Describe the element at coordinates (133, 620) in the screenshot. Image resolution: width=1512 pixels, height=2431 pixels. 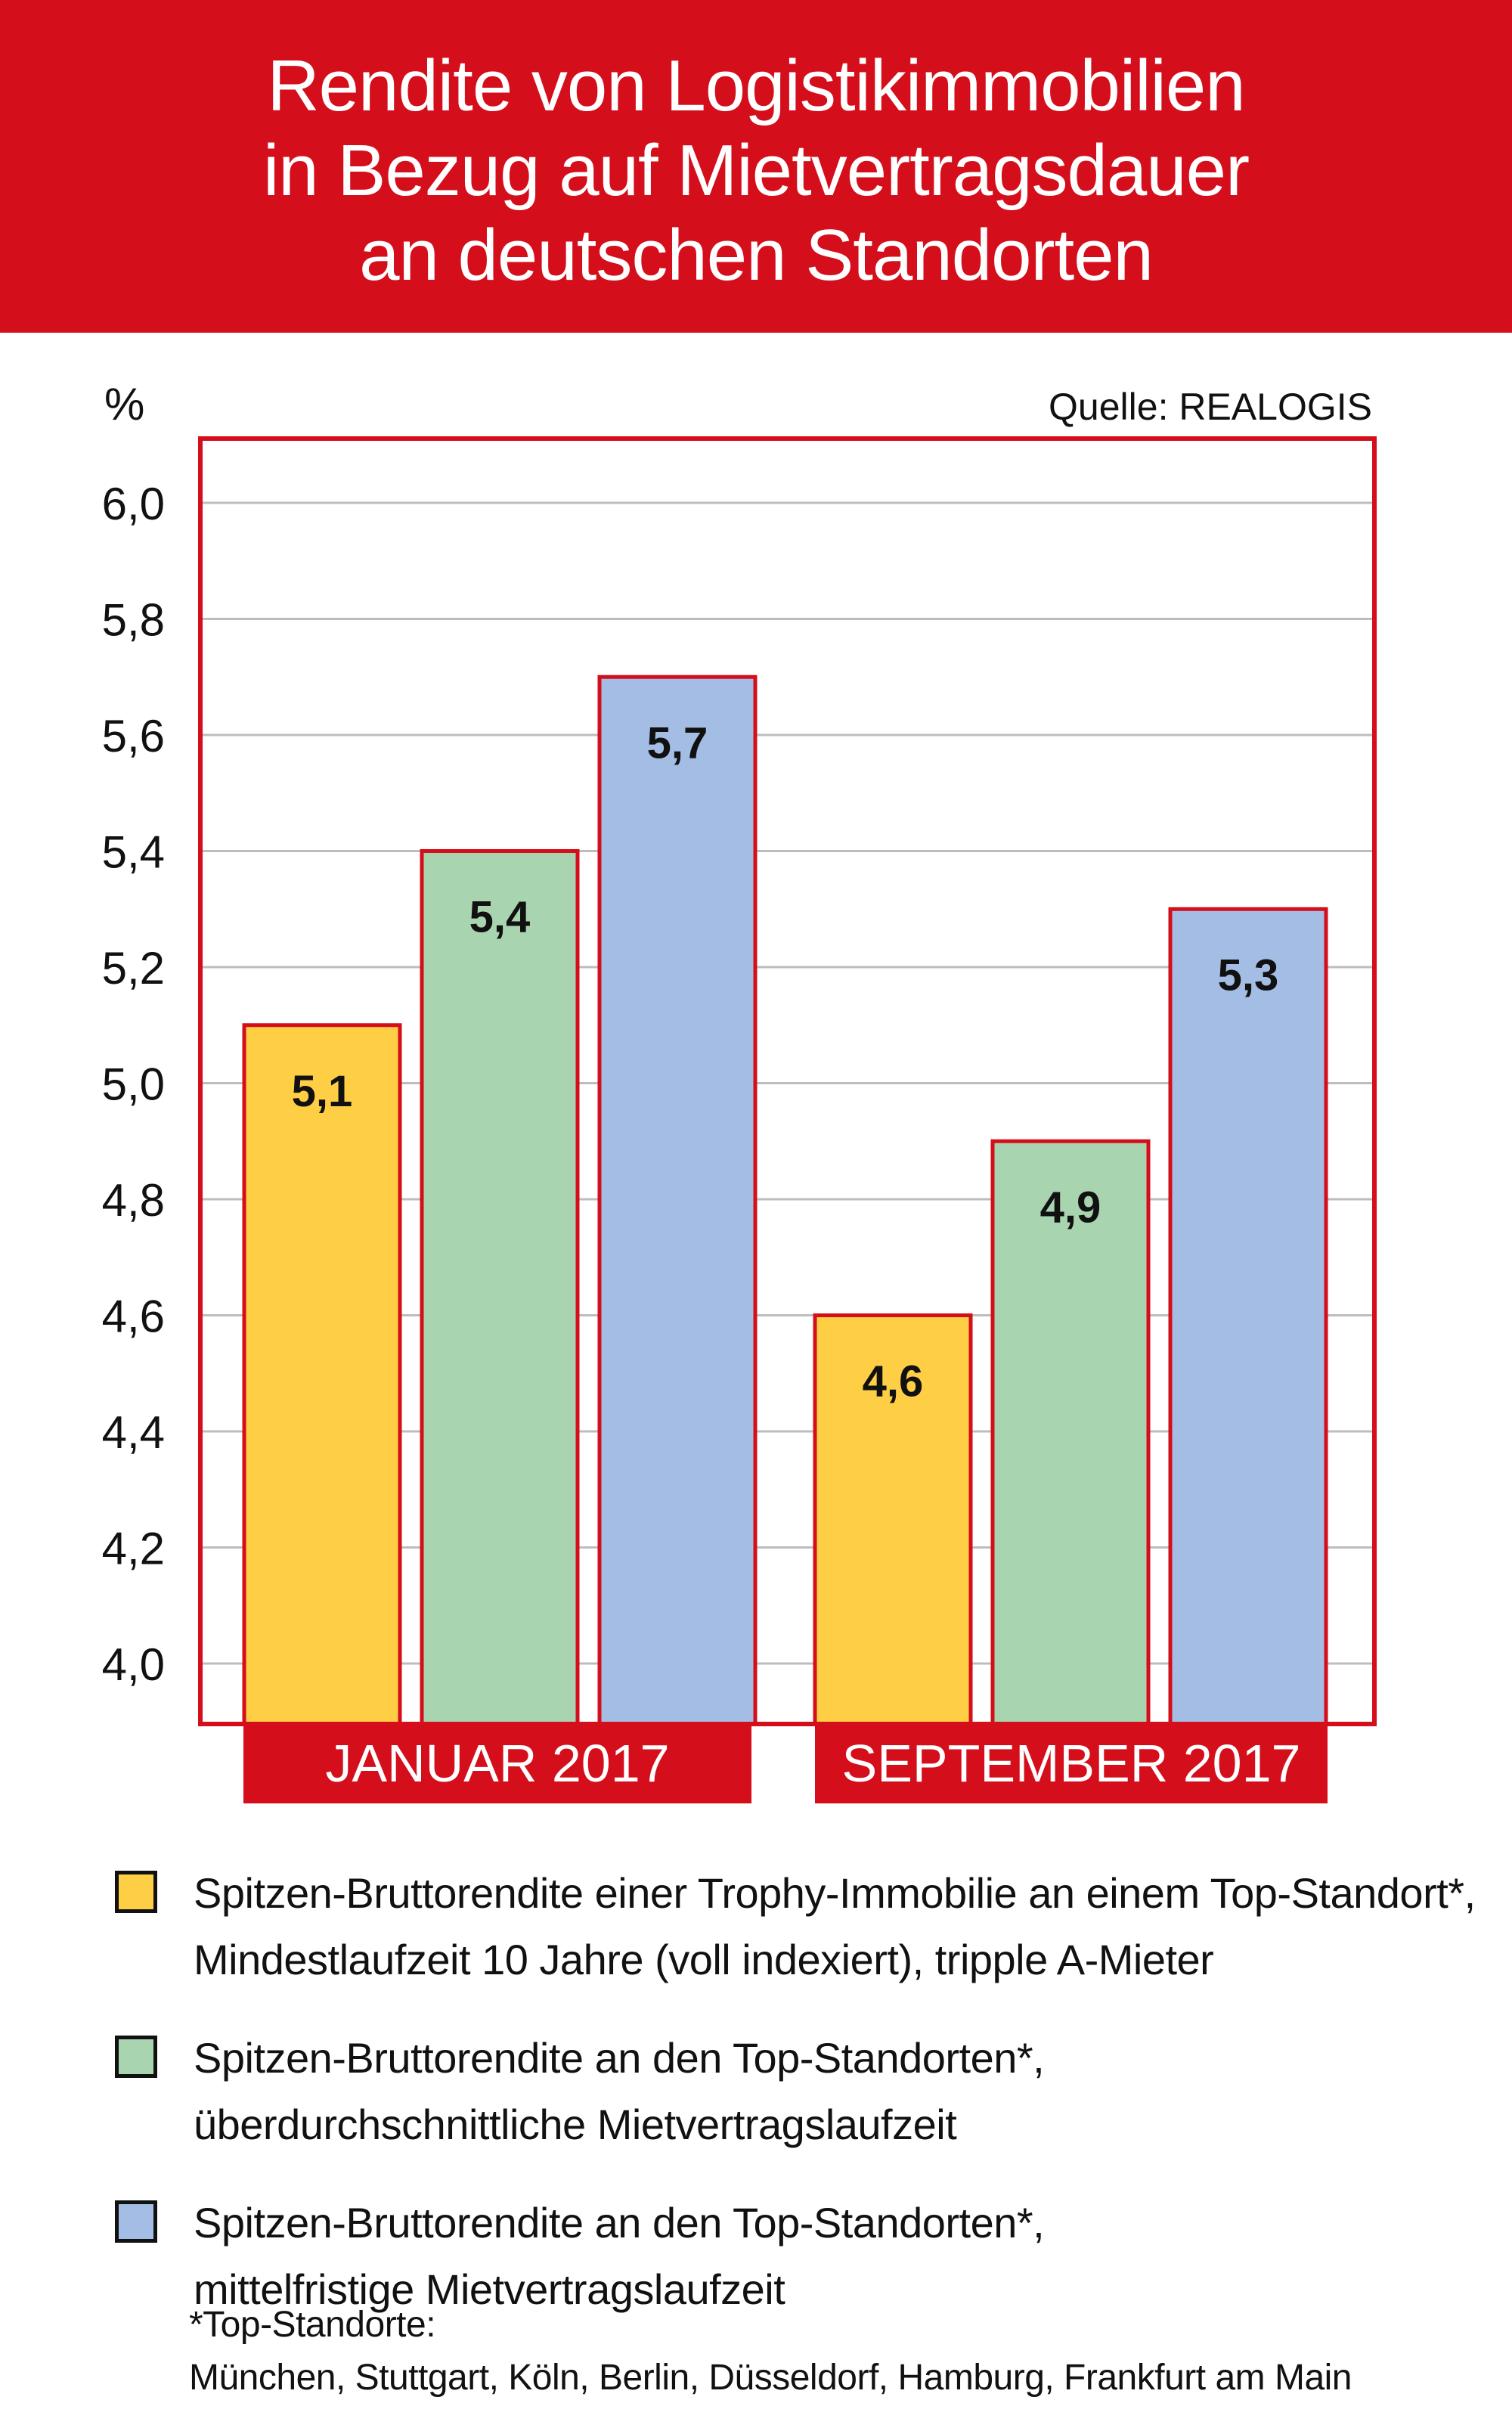
I see `y-tick-label: 5,8` at that location.